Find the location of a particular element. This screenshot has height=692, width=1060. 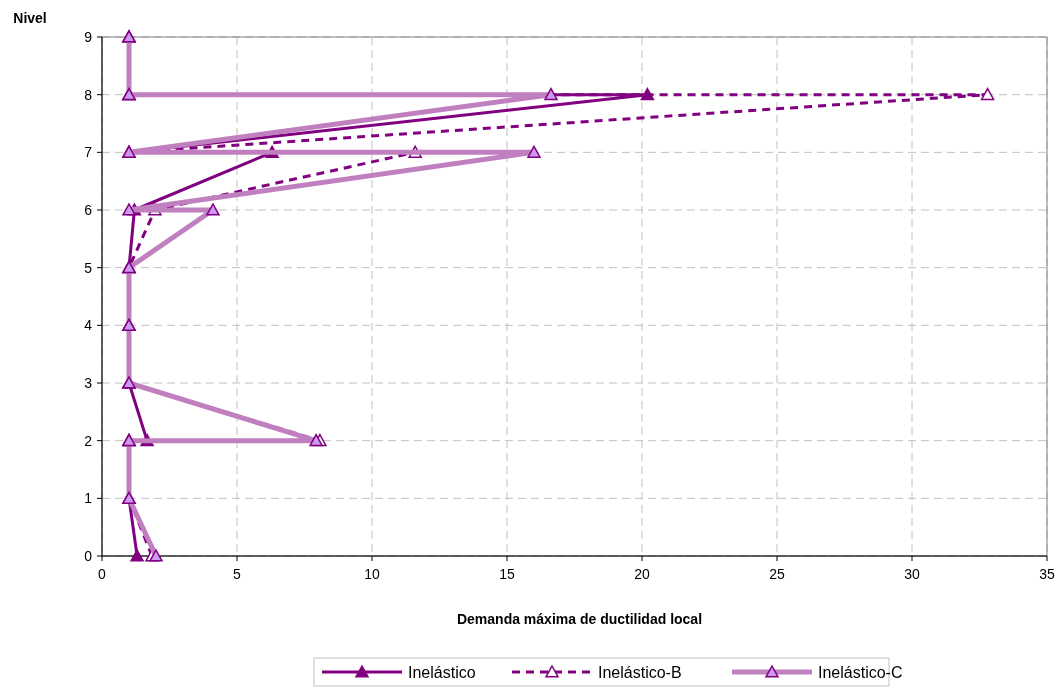

y-tick-label: 3 is located at coordinates (88, 383).